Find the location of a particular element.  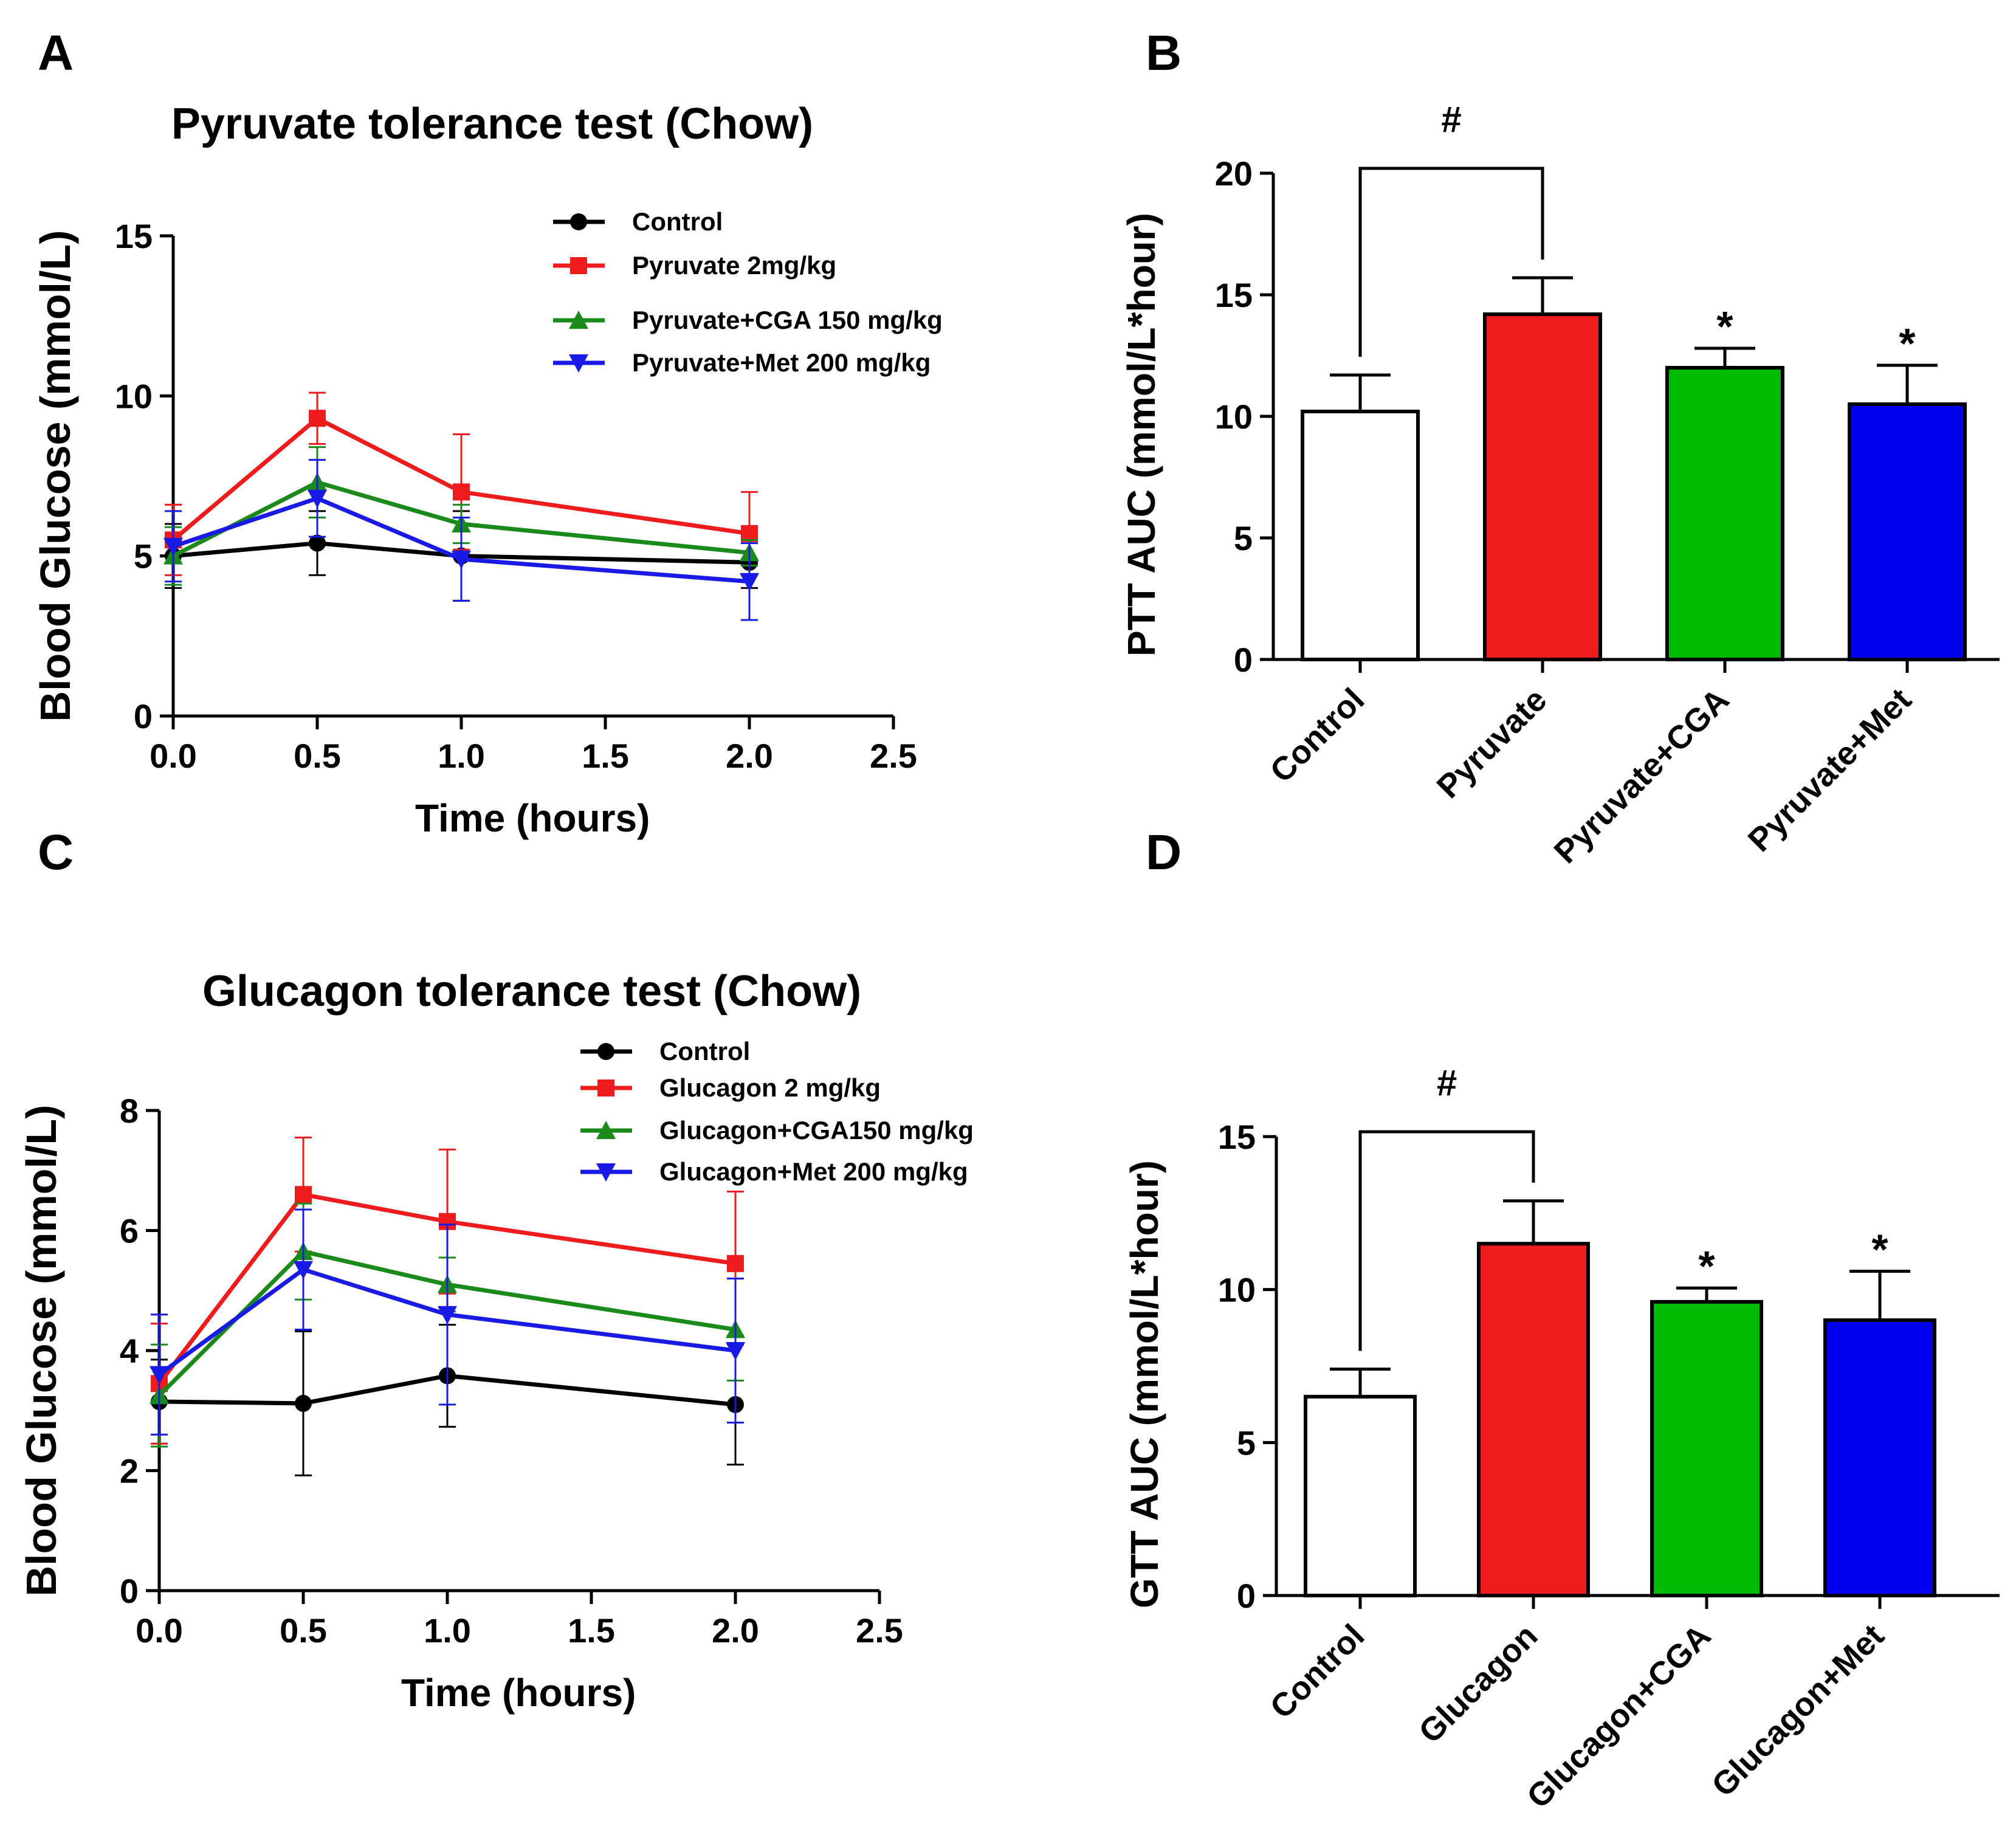

panel-d-letter: D is located at coordinates (1164, 852).